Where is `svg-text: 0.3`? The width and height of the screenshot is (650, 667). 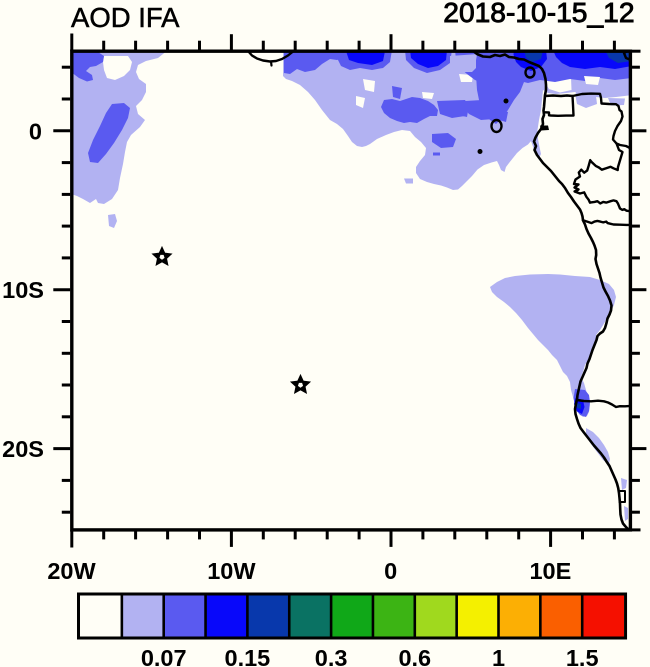
svg-text: 0.3 is located at coordinates (331, 656).